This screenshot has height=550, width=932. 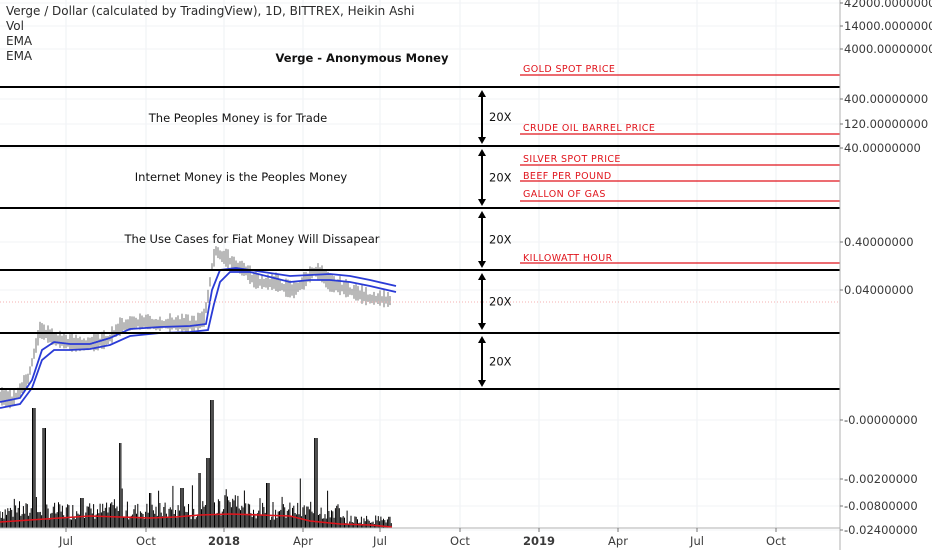 I want to click on y-tick-label: 4000.00000000, so click(x=888, y=49).